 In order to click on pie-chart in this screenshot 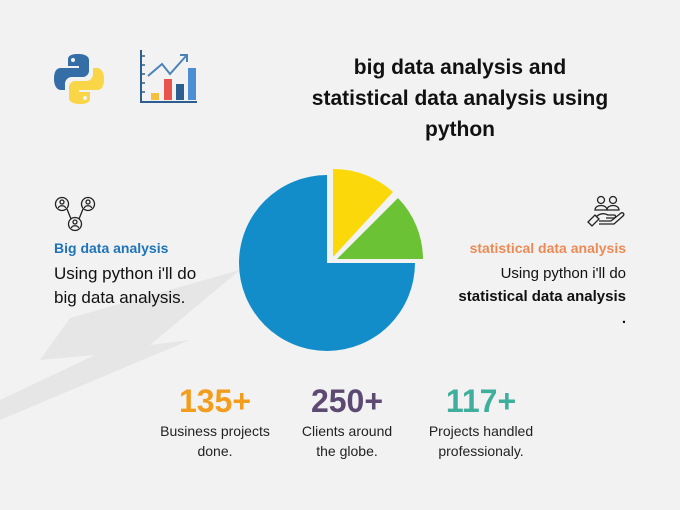, I will do `click(331, 259)`.